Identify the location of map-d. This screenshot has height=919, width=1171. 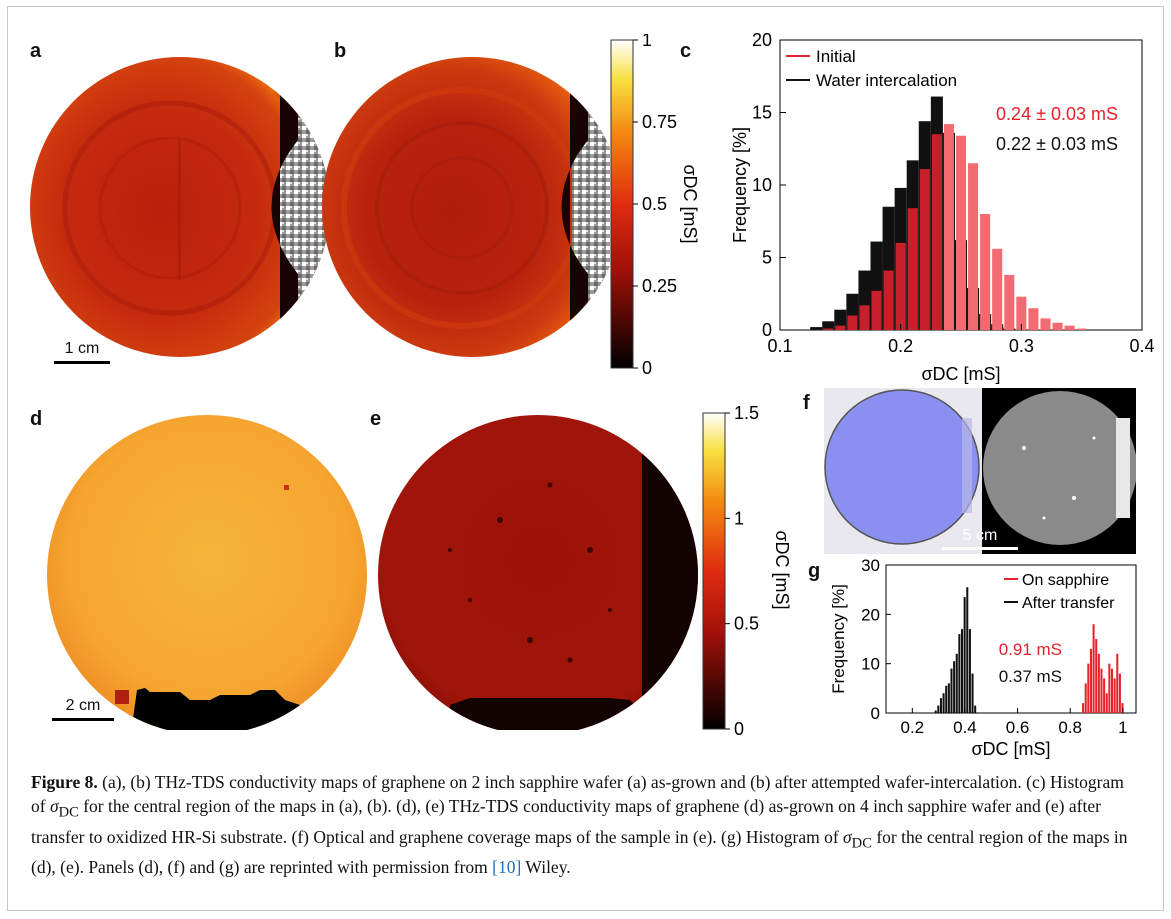
(207, 572).